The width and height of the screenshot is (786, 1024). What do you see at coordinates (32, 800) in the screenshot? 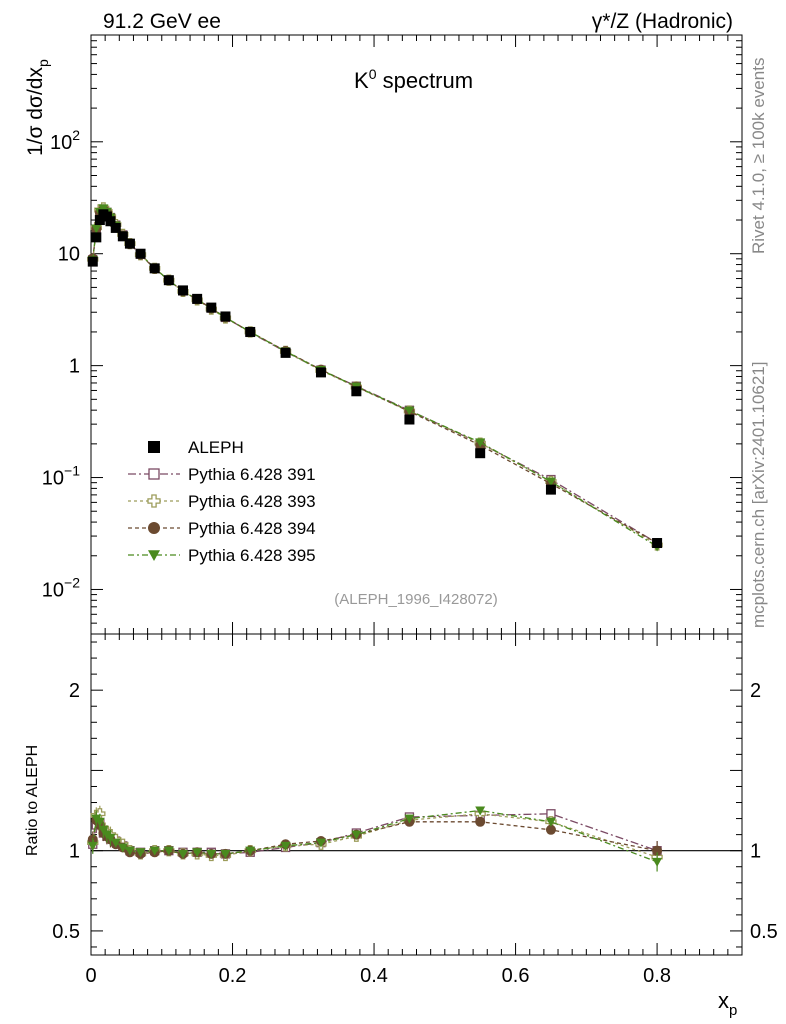
I see `ratio-ylabel: Ratio to ALEPH` at bounding box center [32, 800].